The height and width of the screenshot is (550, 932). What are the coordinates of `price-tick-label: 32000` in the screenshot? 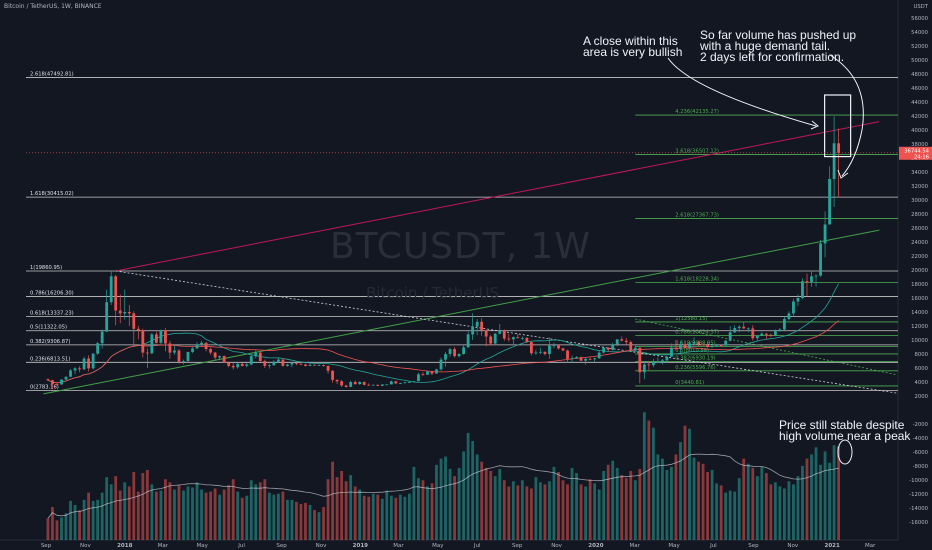 It's located at (919, 187).